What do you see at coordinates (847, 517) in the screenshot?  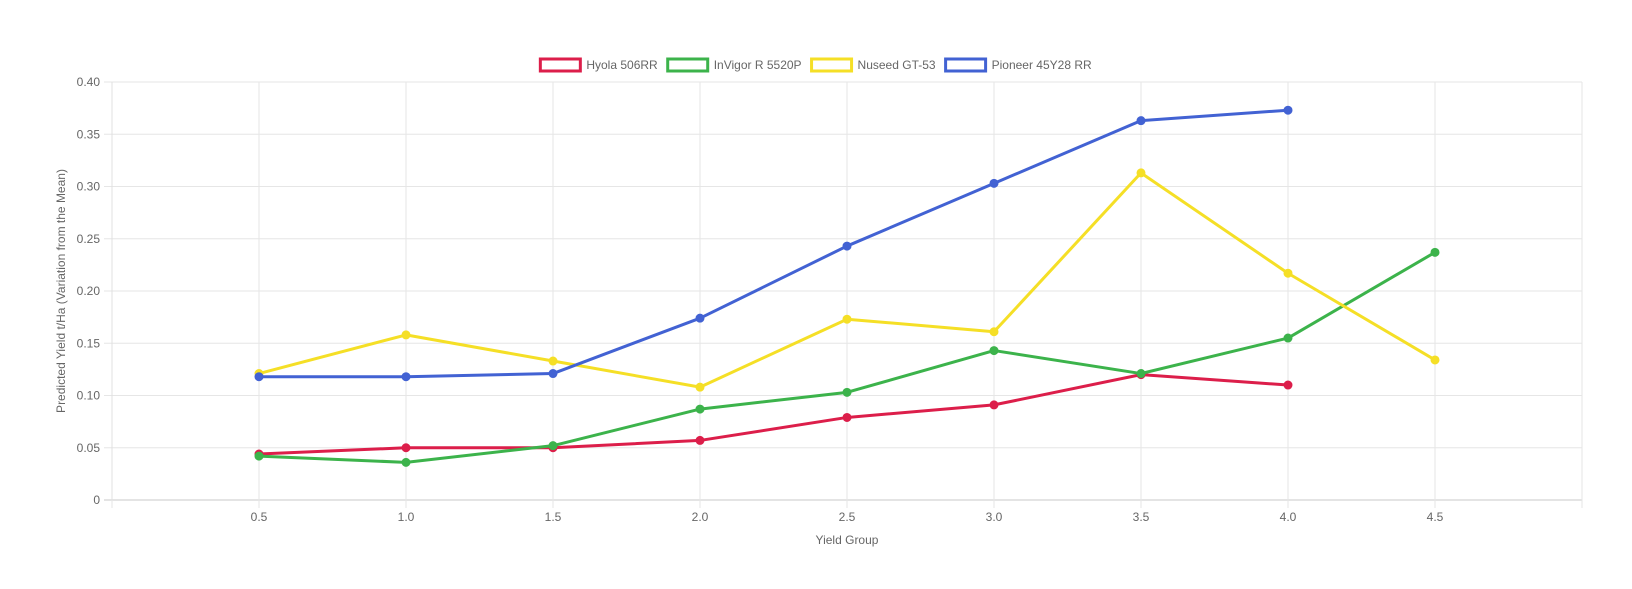 I see `x-tick-label: 2.5` at bounding box center [847, 517].